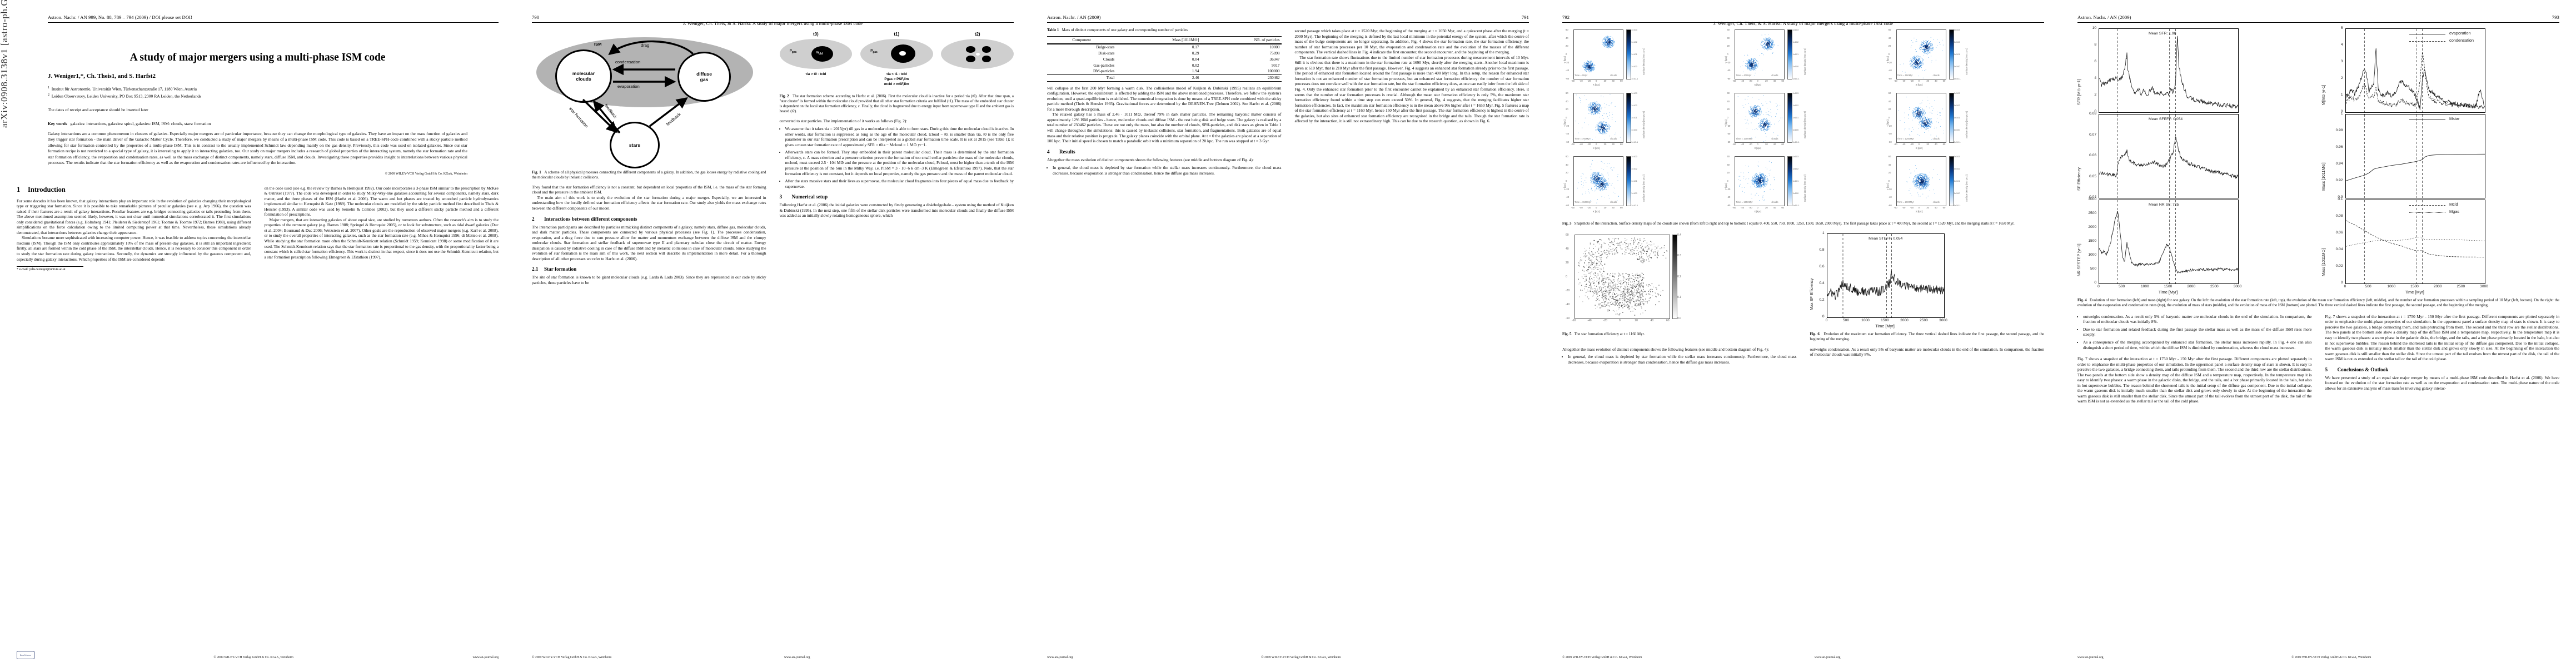 This screenshot has width=2576, height=667. What do you see at coordinates (2339, 180) in the screenshot?
I see `y-tick: 0.92` at bounding box center [2339, 180].